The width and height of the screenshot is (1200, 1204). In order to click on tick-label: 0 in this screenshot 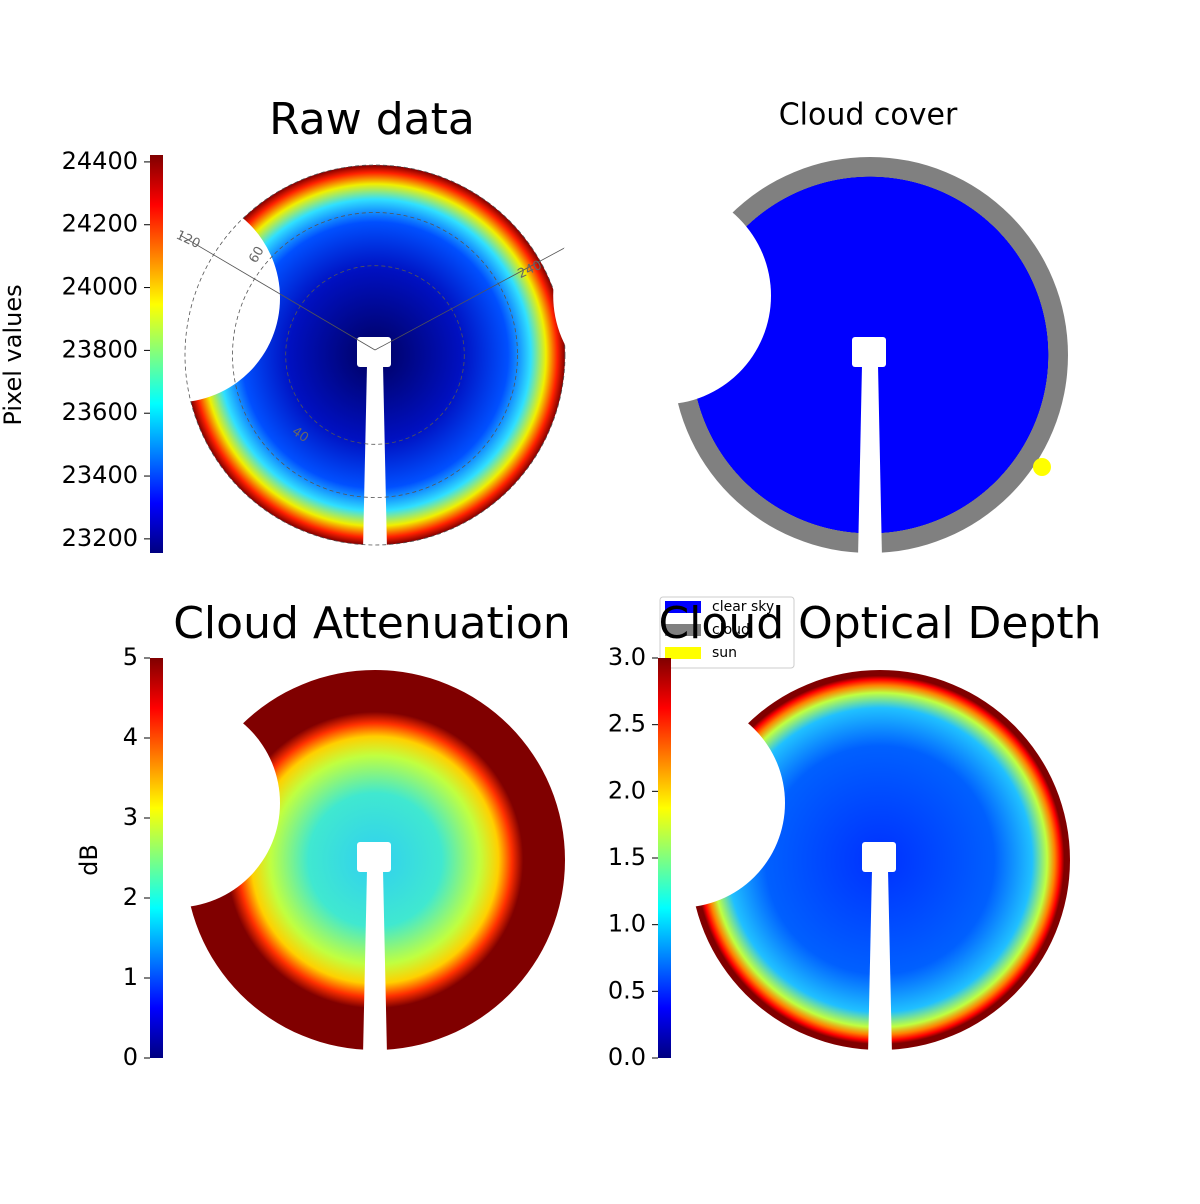, I will do `click(130, 1057)`.